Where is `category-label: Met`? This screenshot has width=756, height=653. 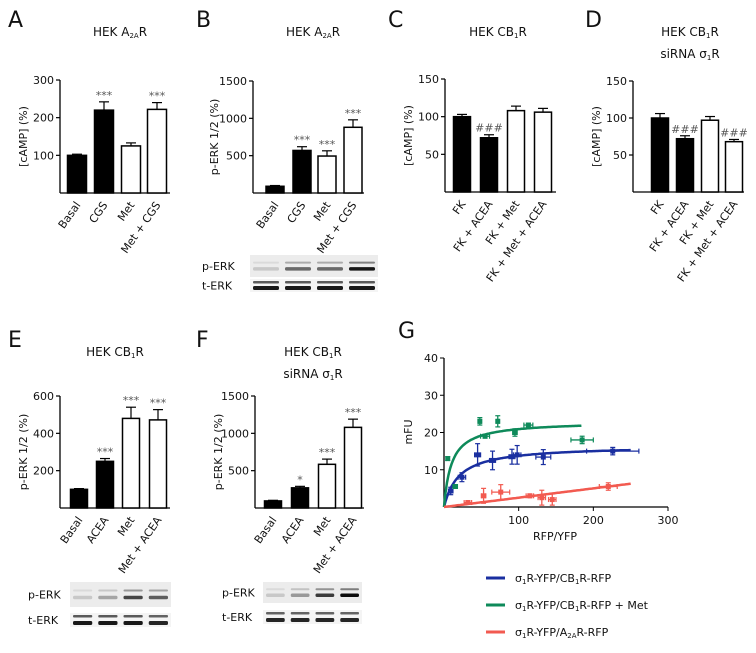 category-label: Met is located at coordinates (126, 211).